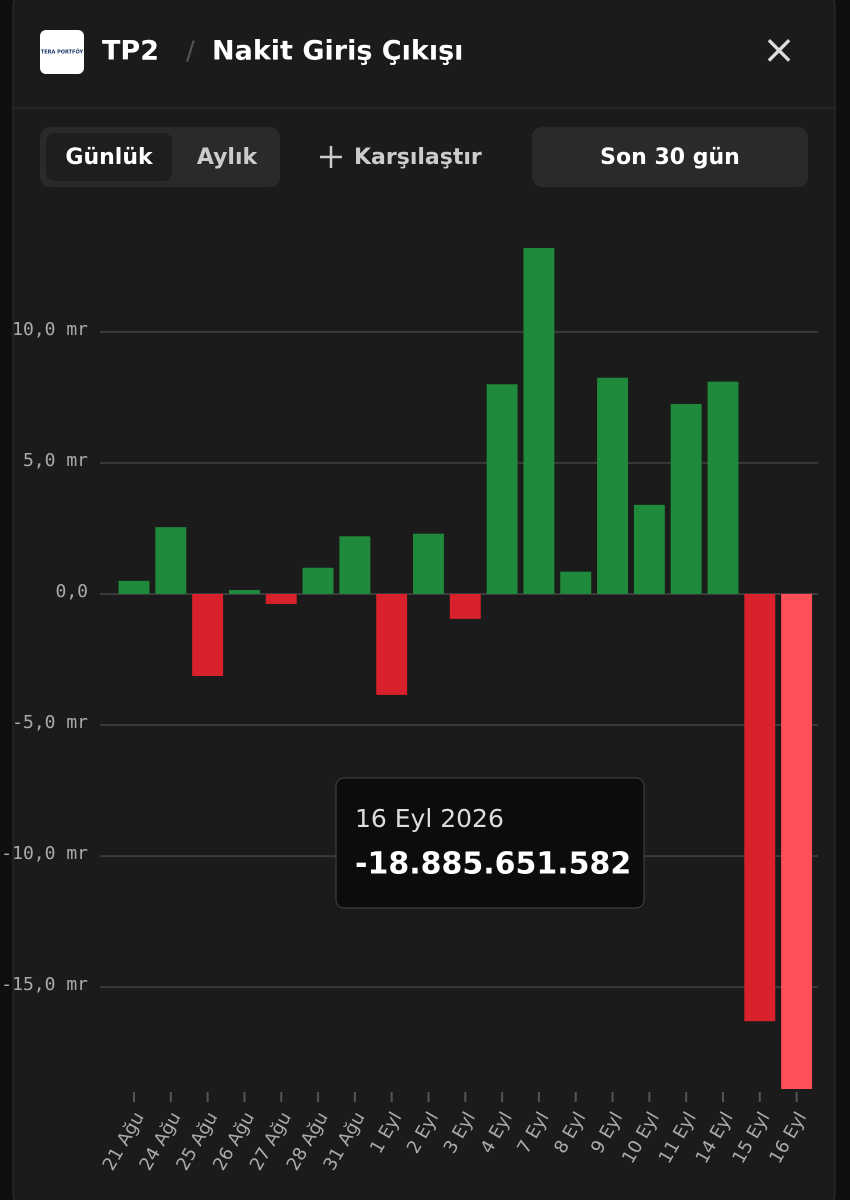 The height and width of the screenshot is (1200, 850). Describe the element at coordinates (429, 818) in the screenshot. I see `tooltip-date: 16 Eyl 2026` at that location.